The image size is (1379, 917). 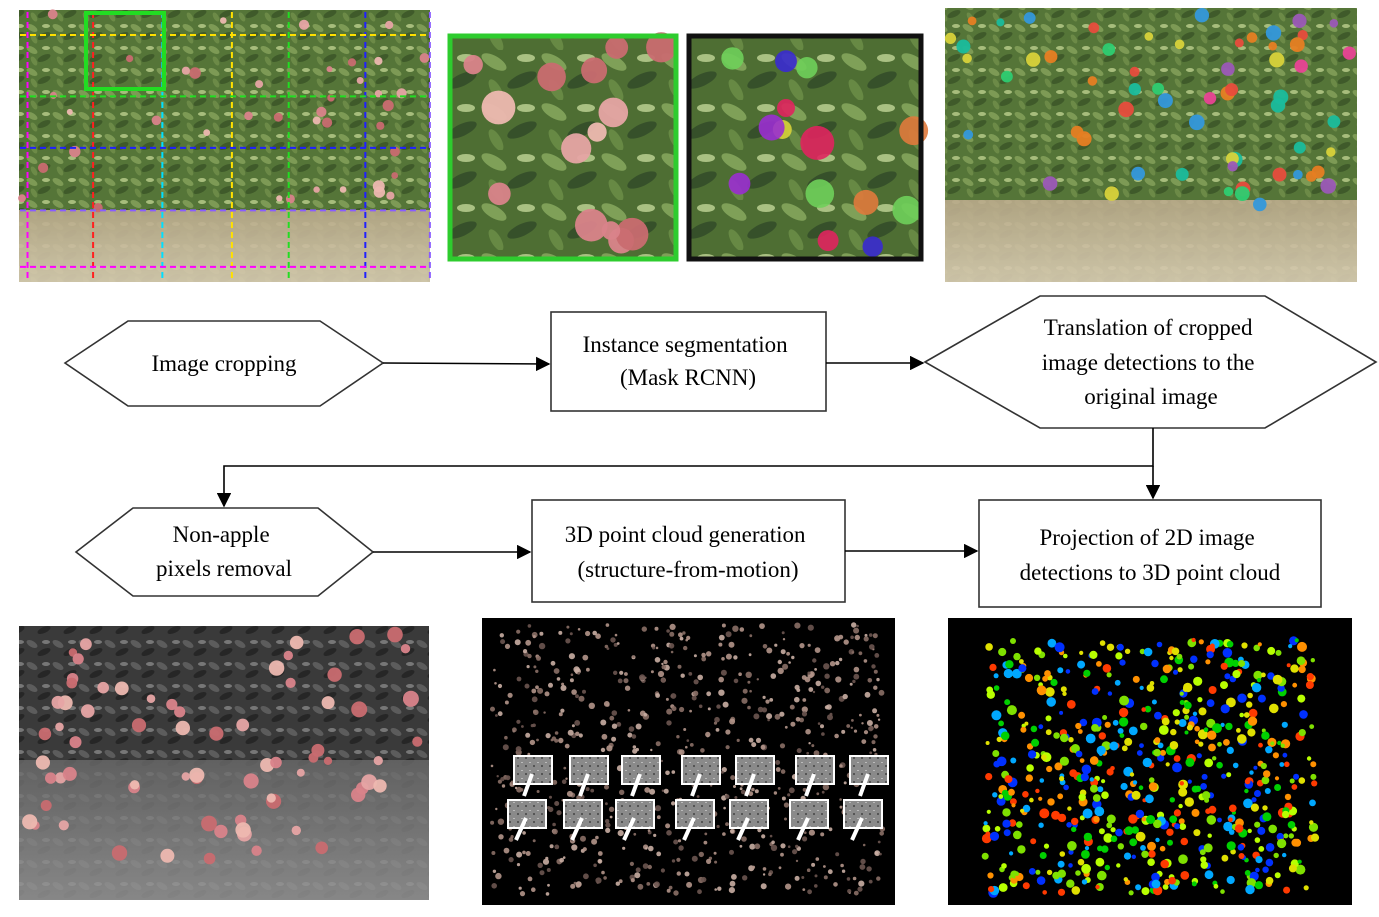 I want to click on instance-segmentation-label: Instance segmentation (Mask RCNN), so click(x=688, y=361).